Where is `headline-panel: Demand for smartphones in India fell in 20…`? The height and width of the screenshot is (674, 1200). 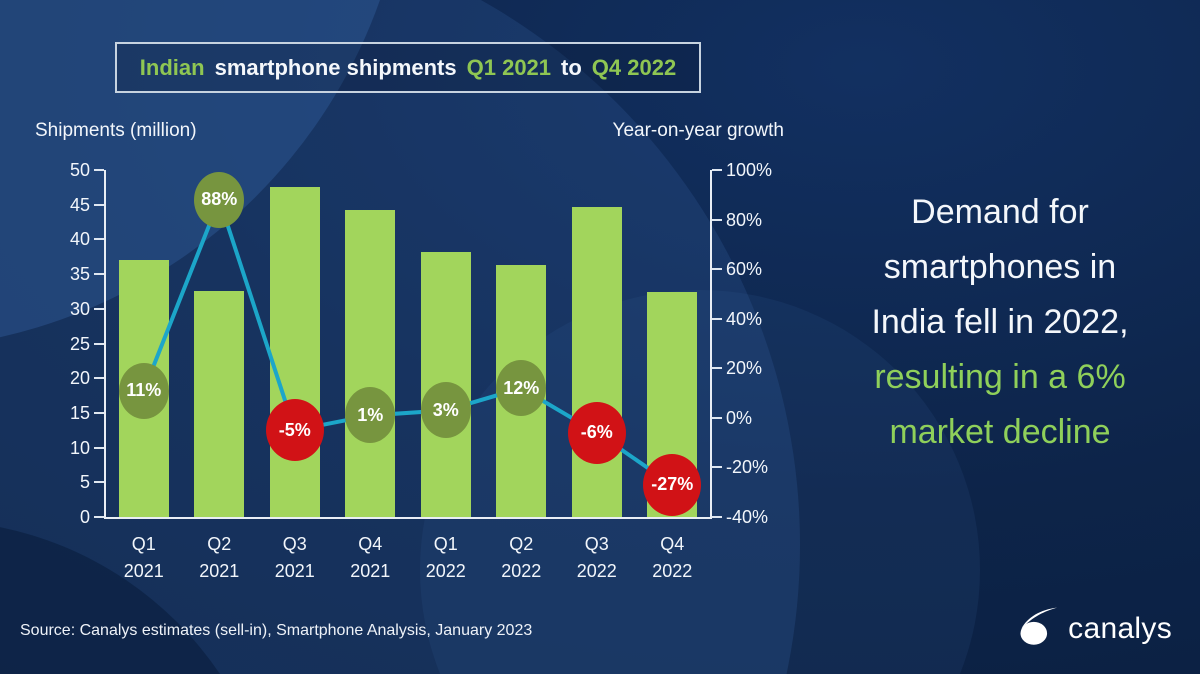
headline-panel: Demand for smartphones in India fell in 20… is located at coordinates (1000, 322).